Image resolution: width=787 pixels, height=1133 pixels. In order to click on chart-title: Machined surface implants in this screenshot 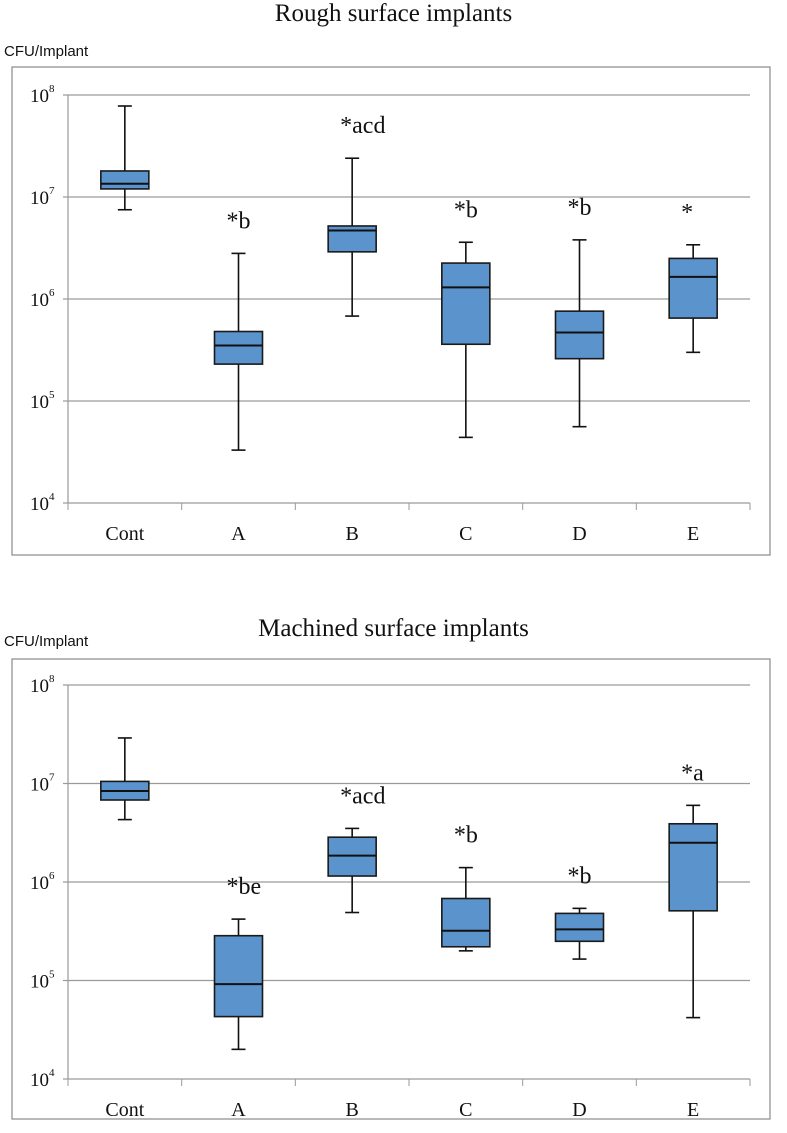, I will do `click(393, 628)`.